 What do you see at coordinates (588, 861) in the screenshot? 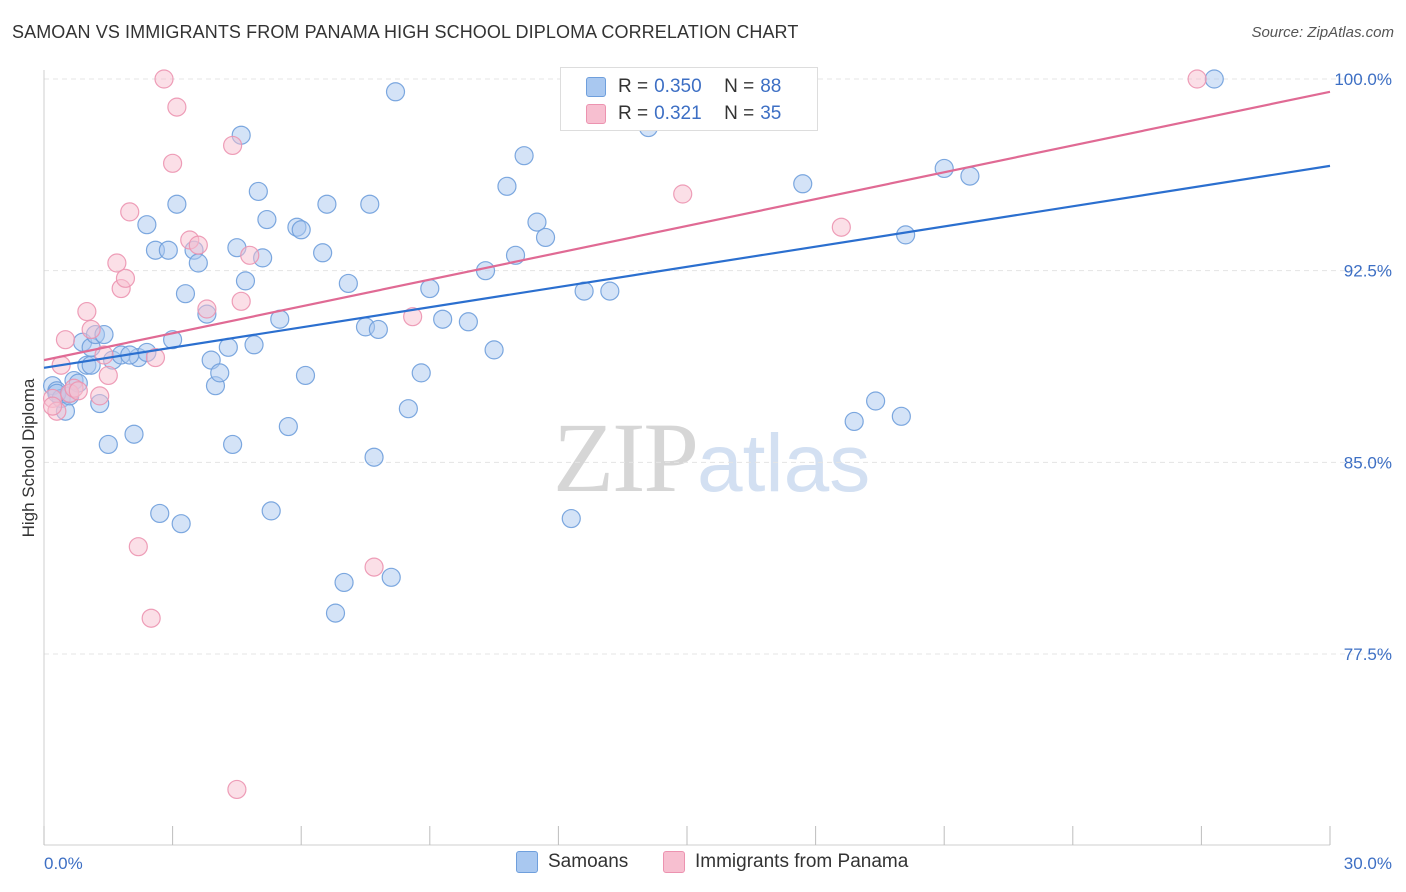
I see `samoans-legend-label: Samoans` at bounding box center [588, 861].